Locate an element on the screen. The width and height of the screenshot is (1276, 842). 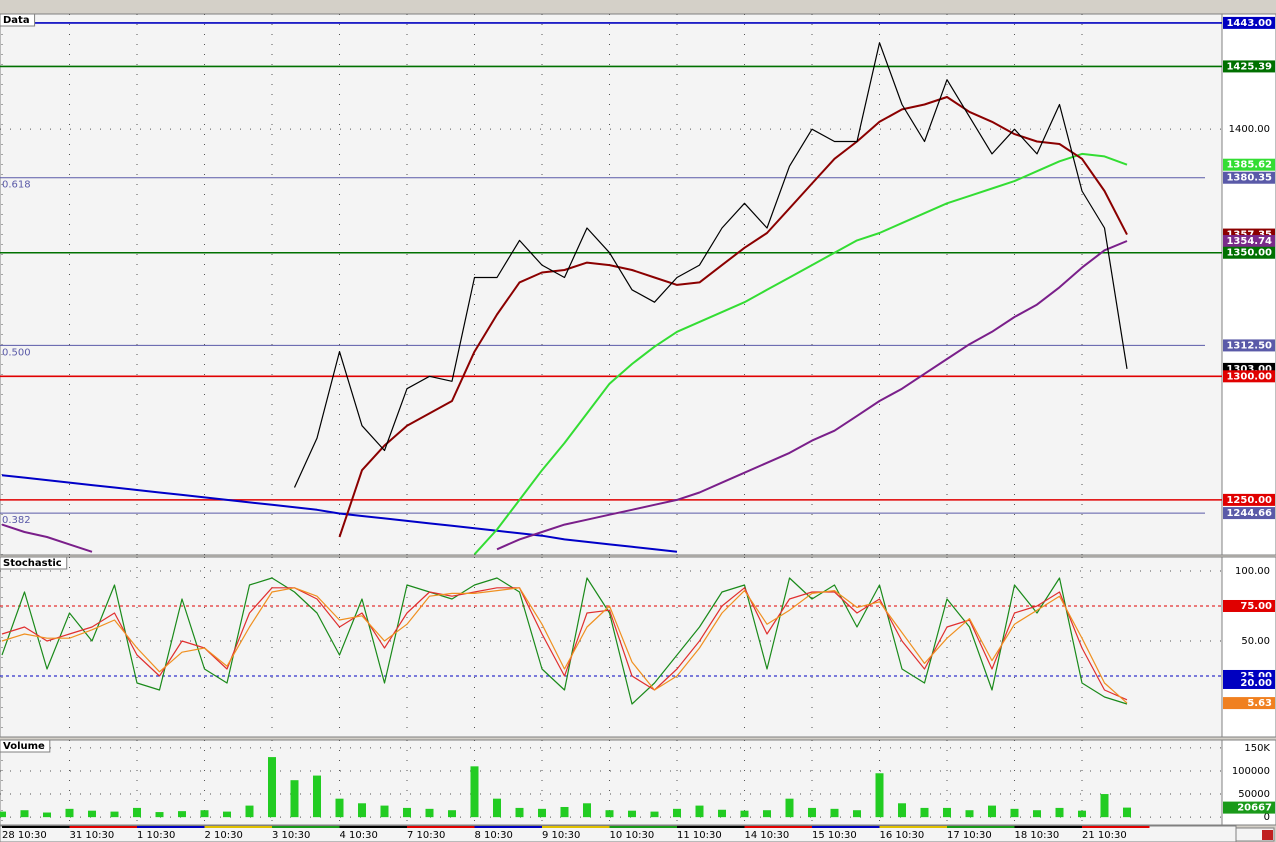
x-tick-label: 7 10:30 is located at coordinates (426, 835).